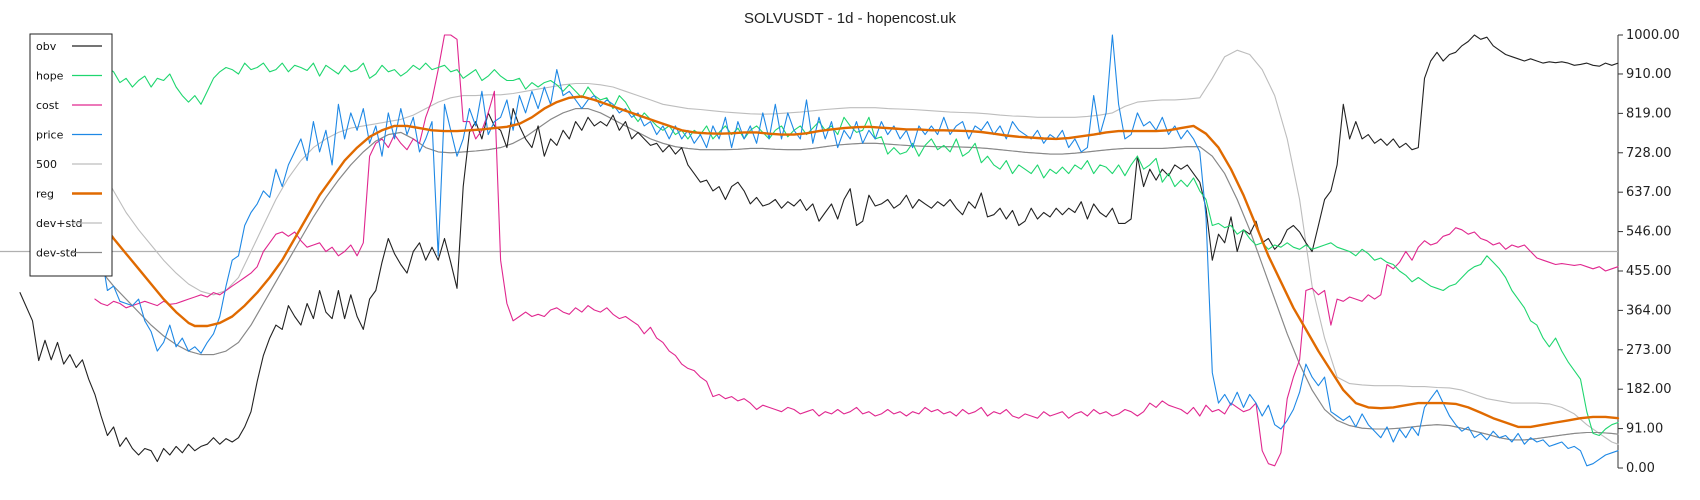 The width and height of the screenshot is (1700, 500). Describe the element at coordinates (850, 18) in the screenshot. I see `chart-title: SOLVUSDT - 1d - hopencost.uk` at that location.